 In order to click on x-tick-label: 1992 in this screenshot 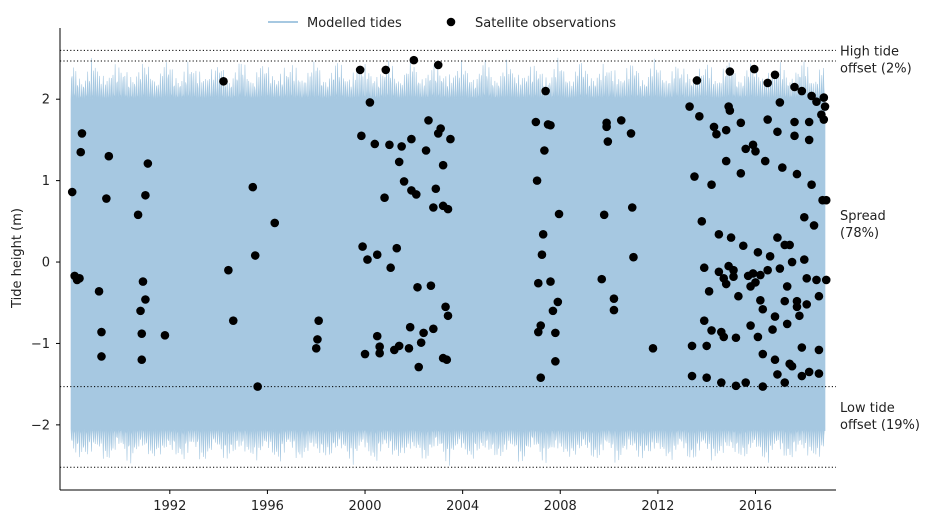, I will do `click(169, 506)`.